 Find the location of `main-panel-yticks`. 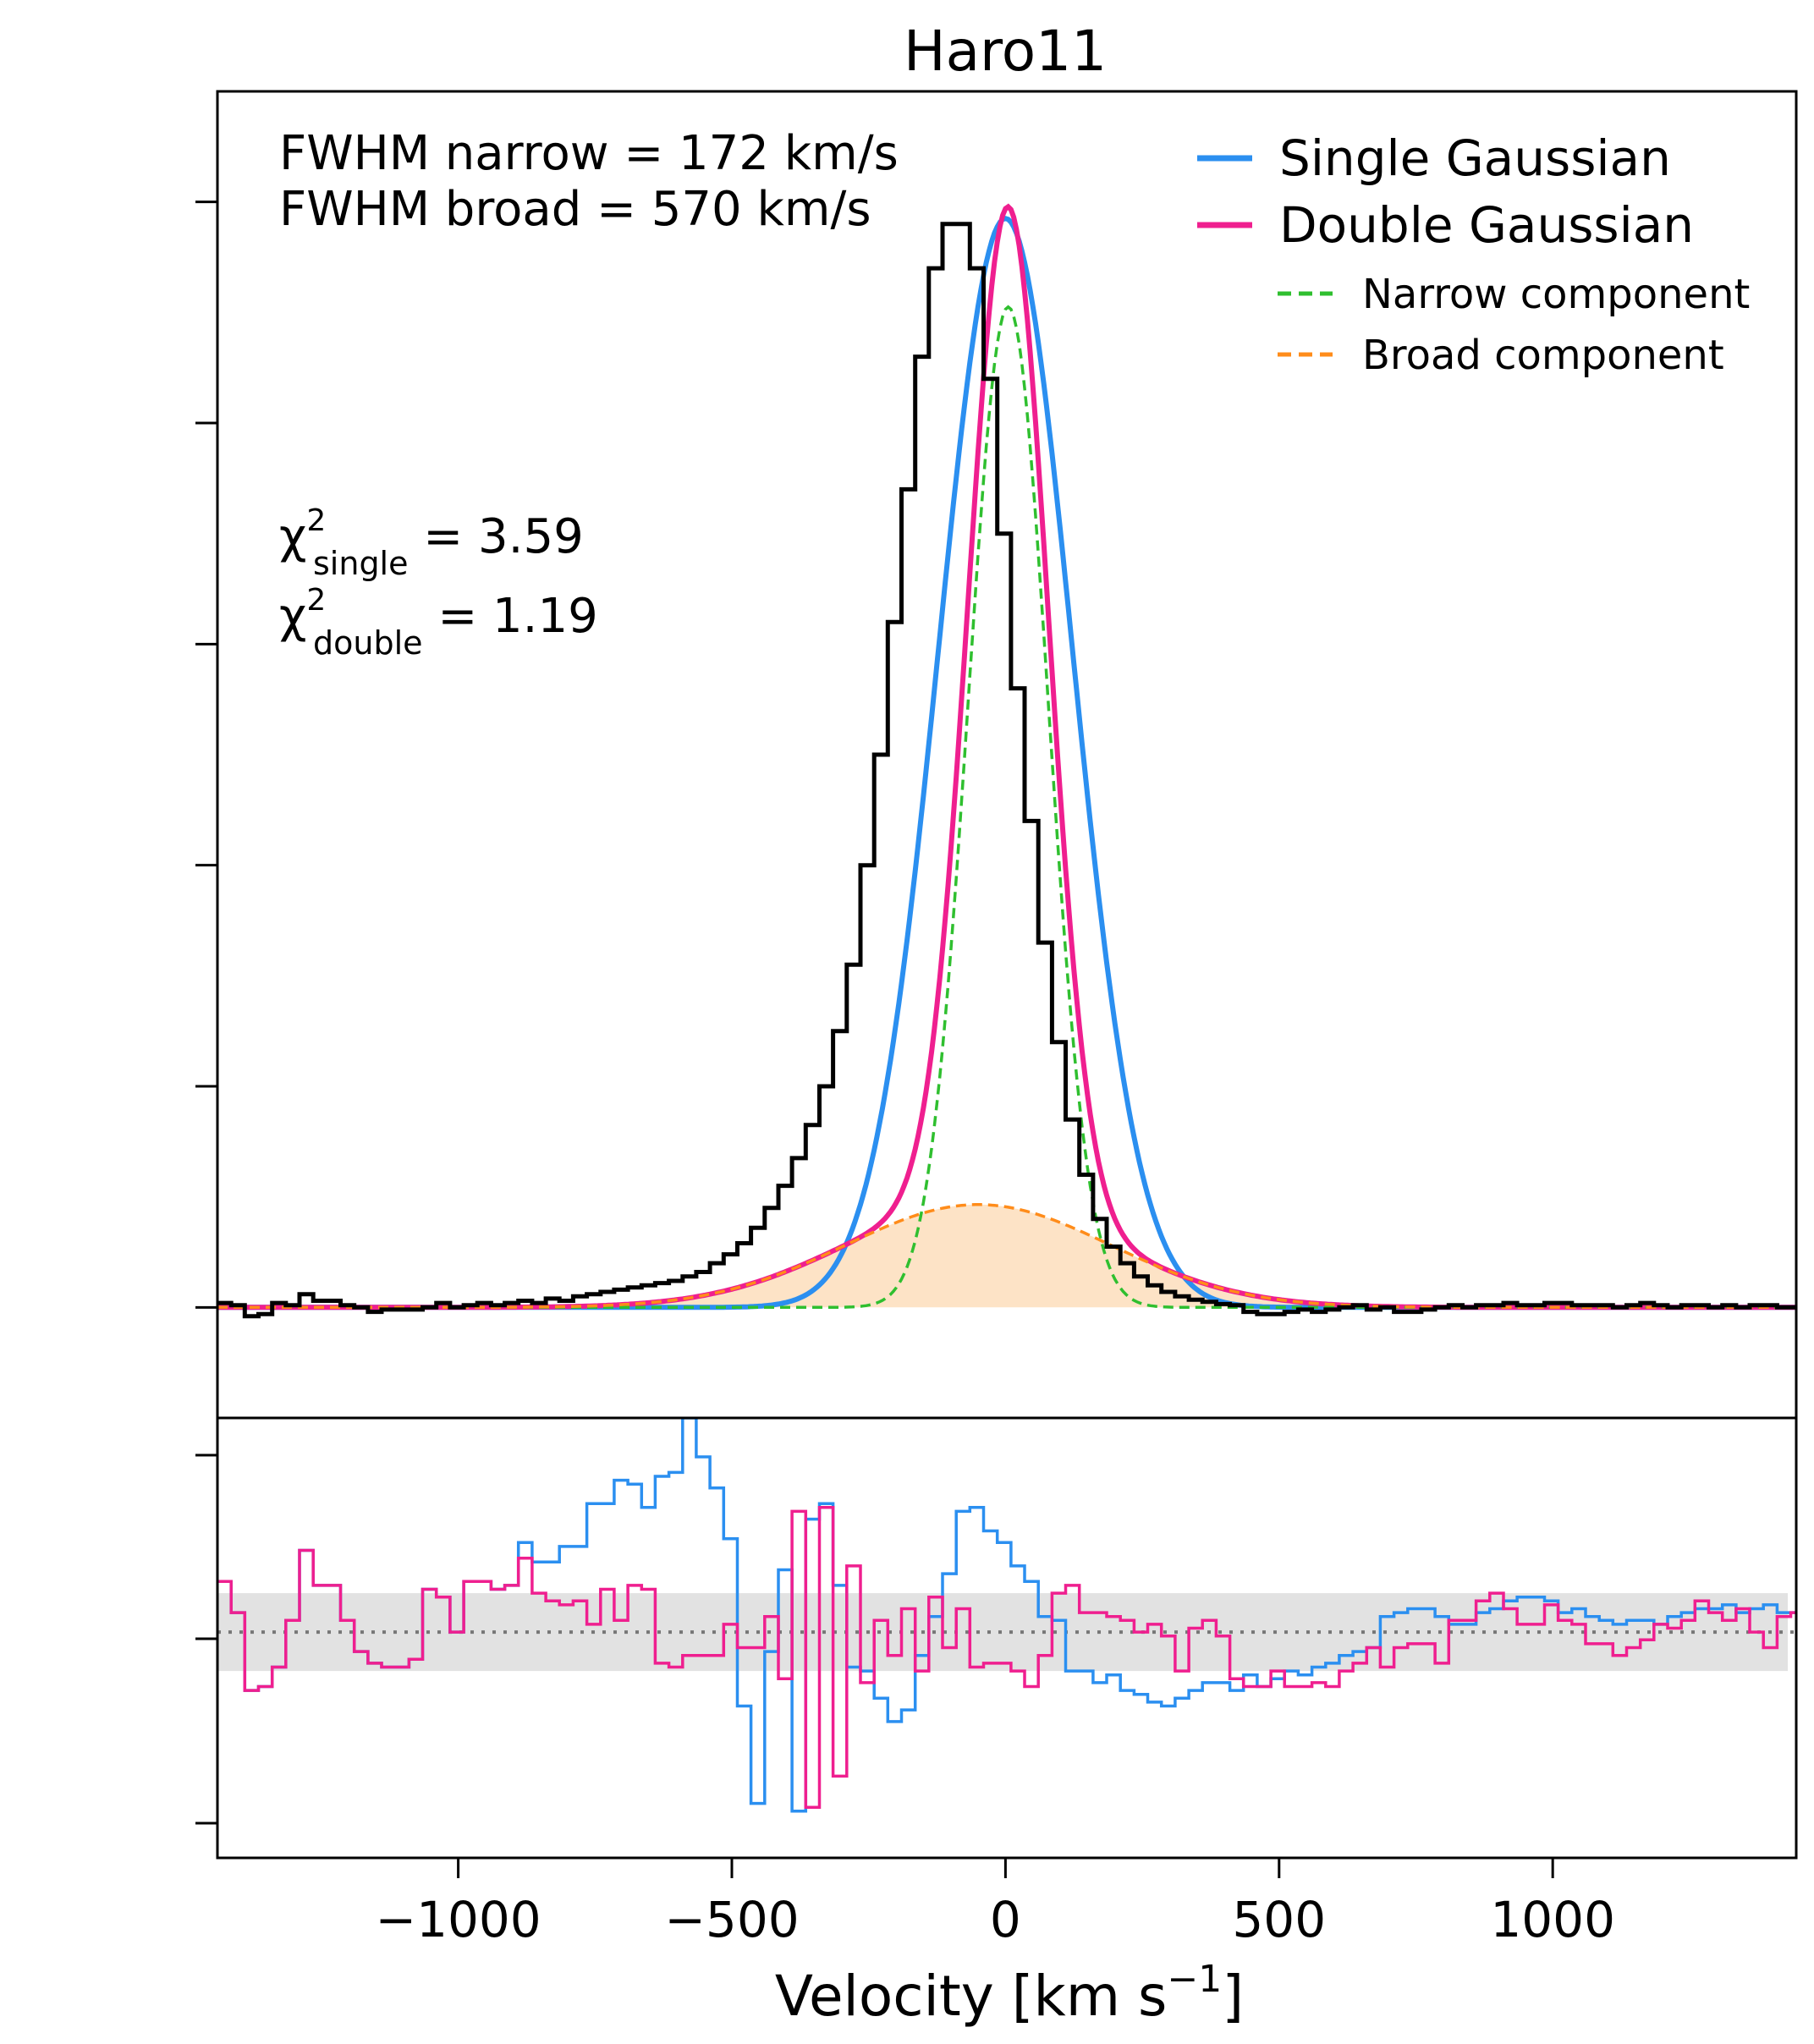

main-panel-yticks is located at coordinates (206, 755).